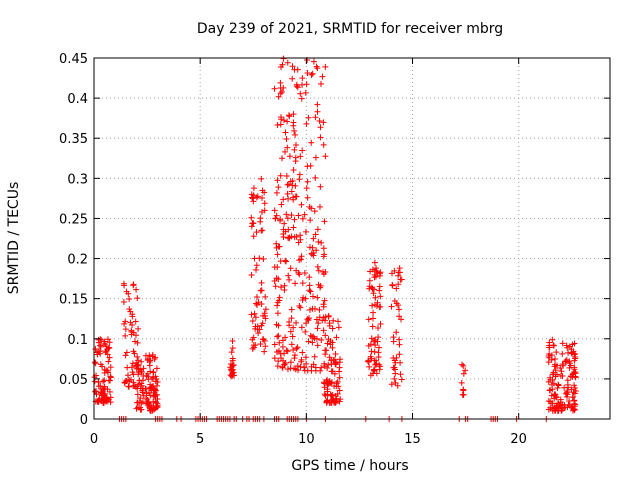 The height and width of the screenshot is (480, 640). What do you see at coordinates (94, 439) in the screenshot?
I see `x-tick-label: 0` at bounding box center [94, 439].